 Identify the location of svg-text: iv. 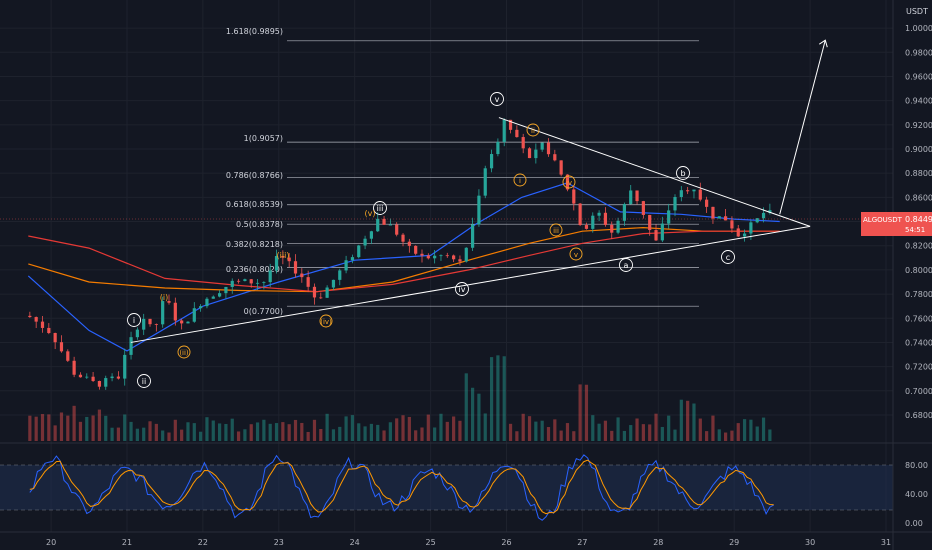
(462, 289).